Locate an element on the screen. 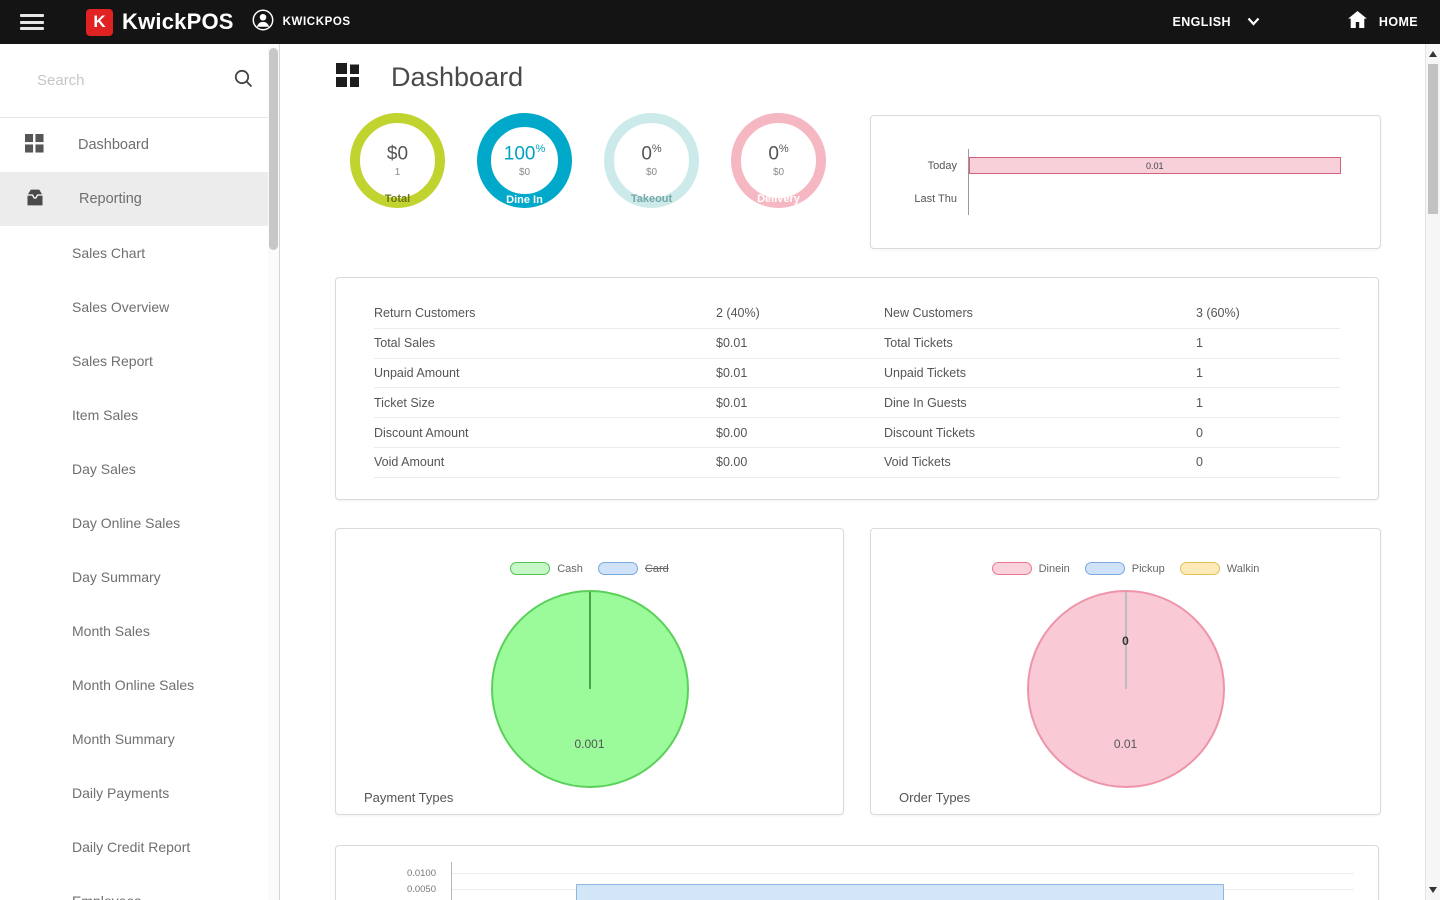 This screenshot has width=1440, height=900. legend-label: Dinein is located at coordinates (1054, 568).